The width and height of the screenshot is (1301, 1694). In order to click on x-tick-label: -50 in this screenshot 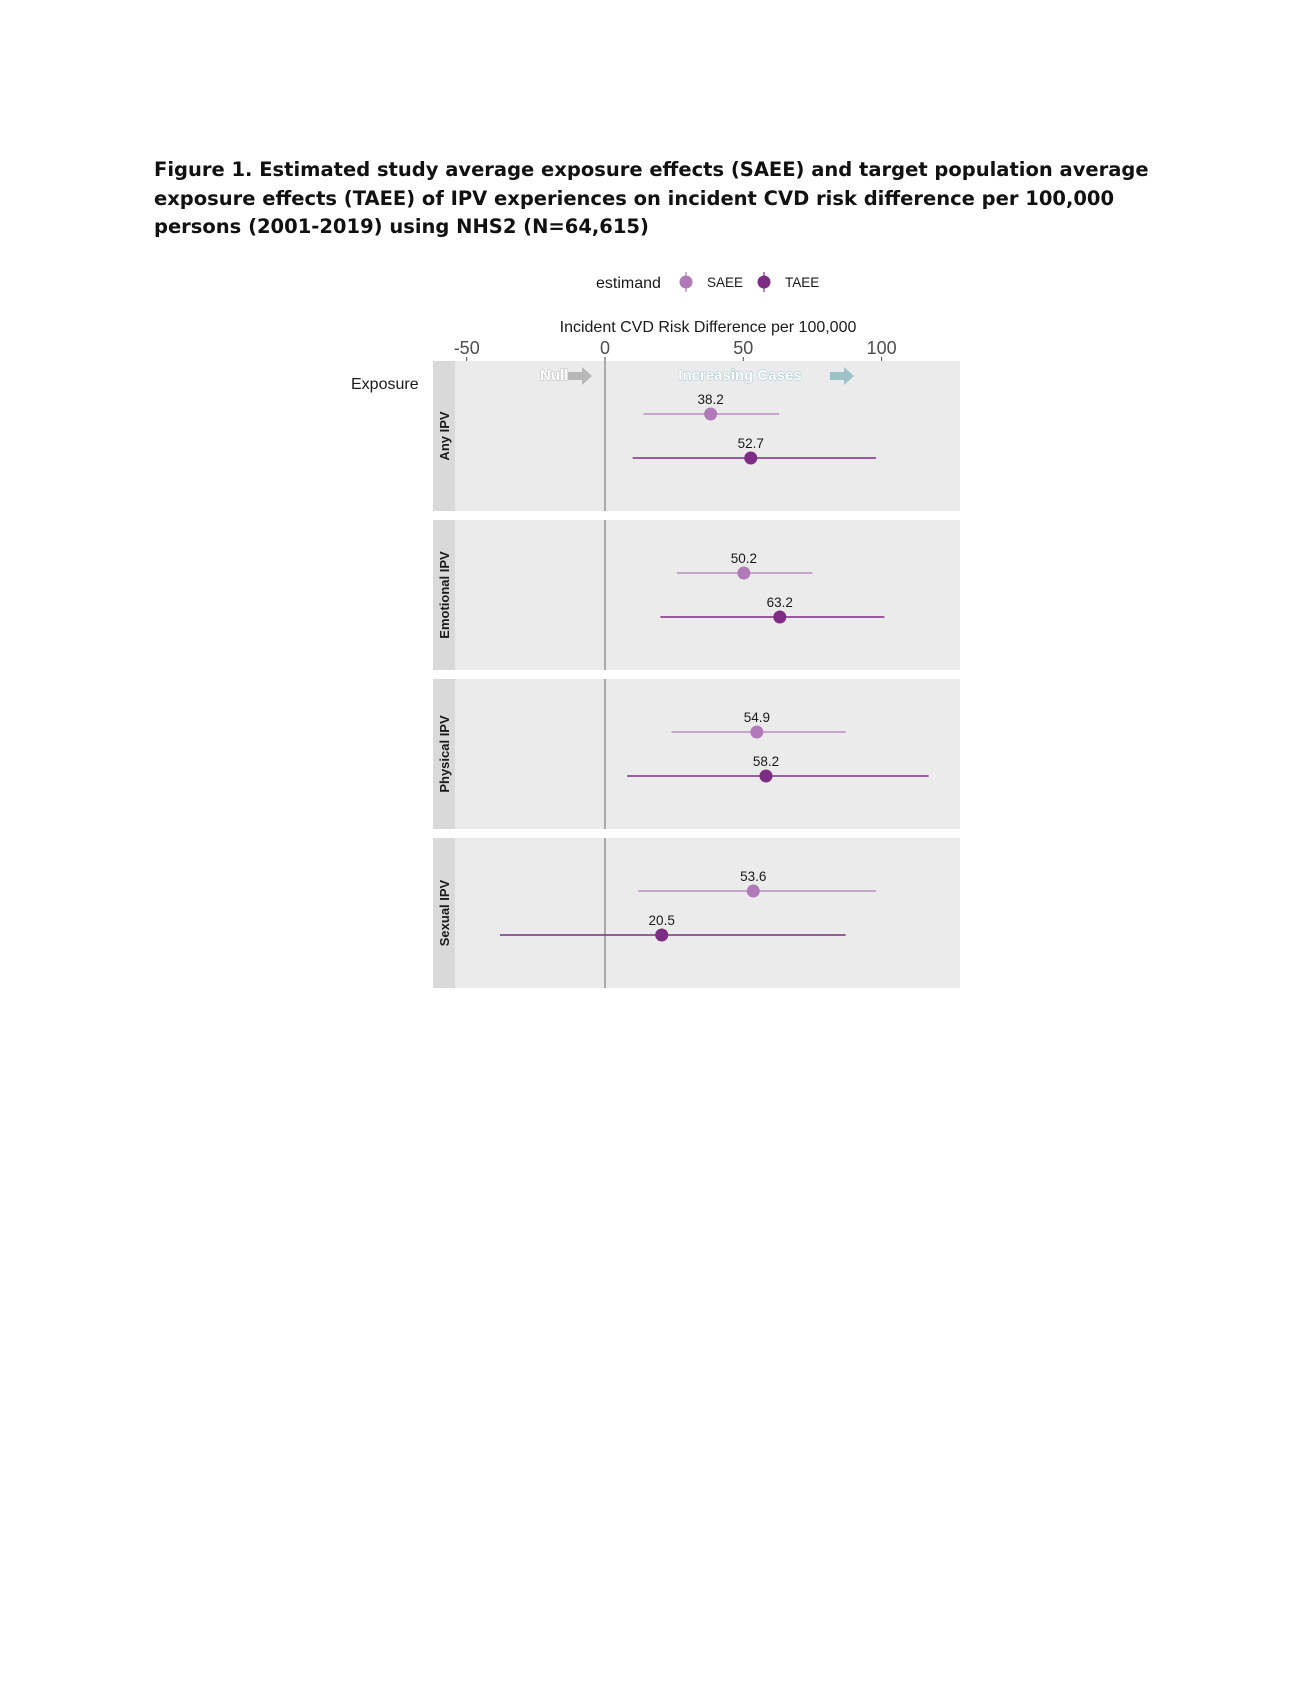, I will do `click(467, 348)`.